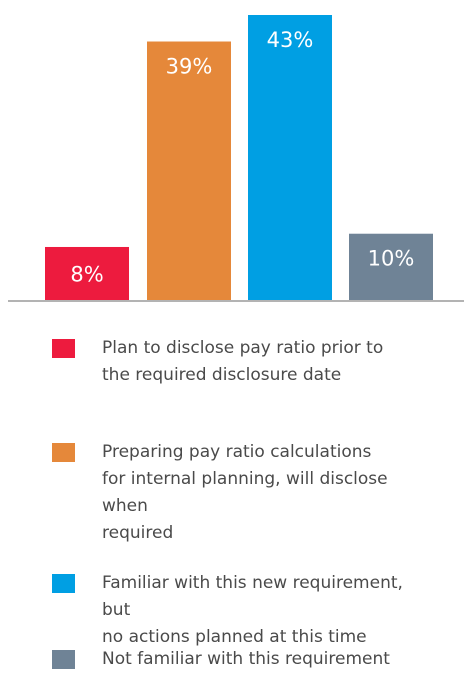 This screenshot has height=673, width=468. What do you see at coordinates (391, 259) in the screenshot?
I see `bar-value-label: 10%` at bounding box center [391, 259].